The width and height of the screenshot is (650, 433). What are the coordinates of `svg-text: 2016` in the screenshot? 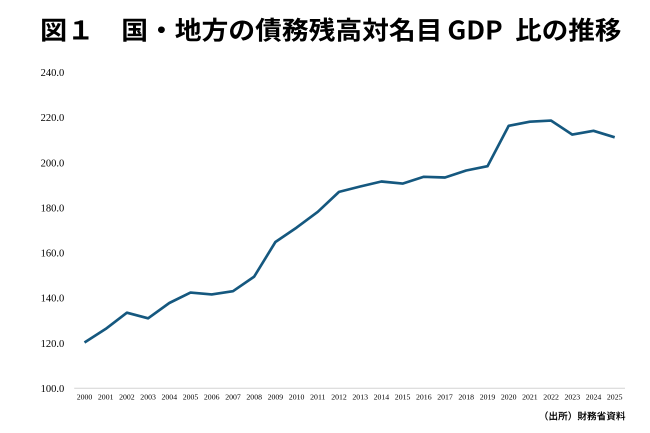 It's located at (424, 397).